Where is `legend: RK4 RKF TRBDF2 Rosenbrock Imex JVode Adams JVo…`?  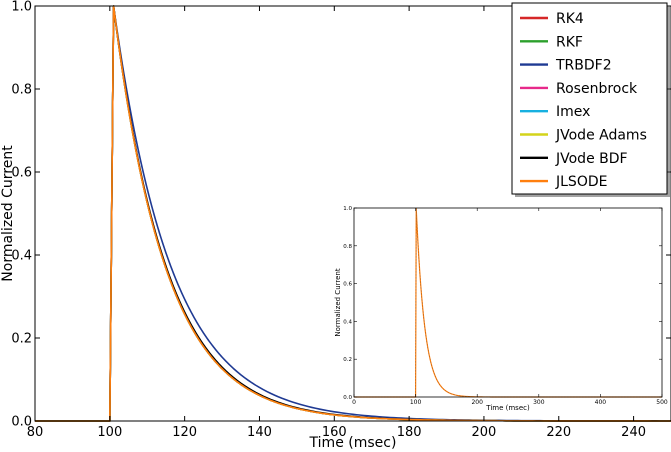
legend: RK4 RKF TRBDF2 Rosenbrock Imex JVode Adams JVo… is located at coordinates (590, 99).